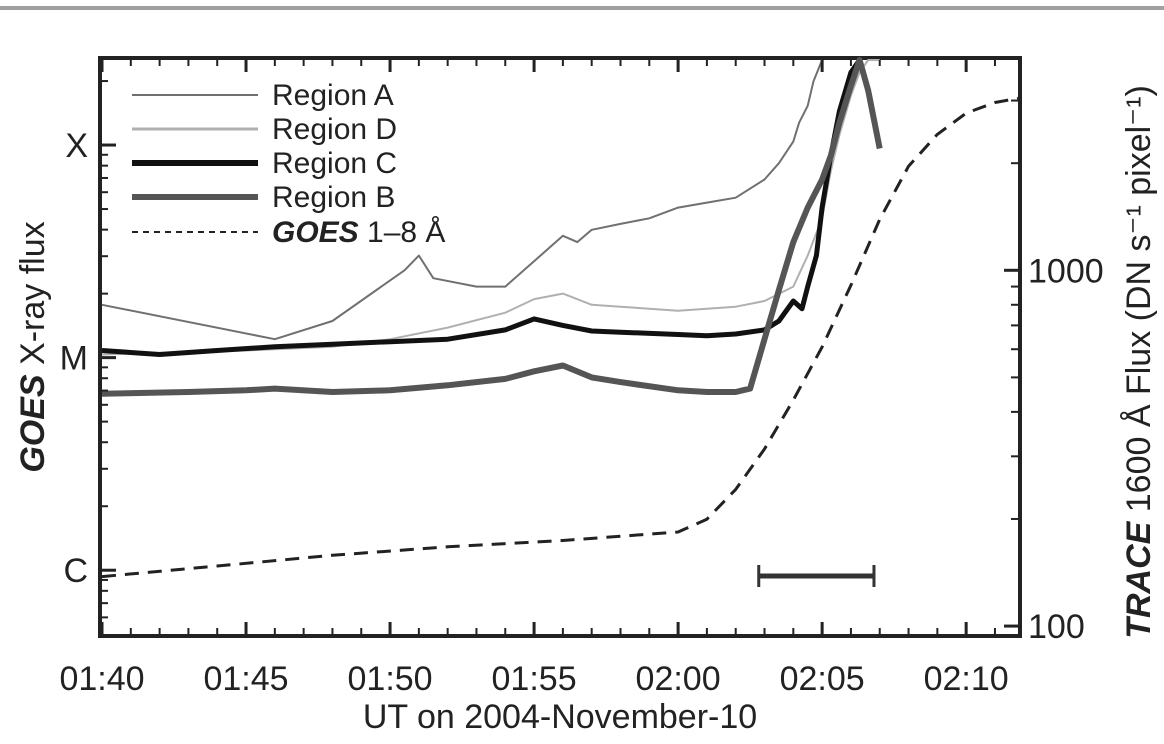 The image size is (1164, 744). Describe the element at coordinates (334, 129) in the screenshot. I see `legend-label-region-d: Region D` at that location.